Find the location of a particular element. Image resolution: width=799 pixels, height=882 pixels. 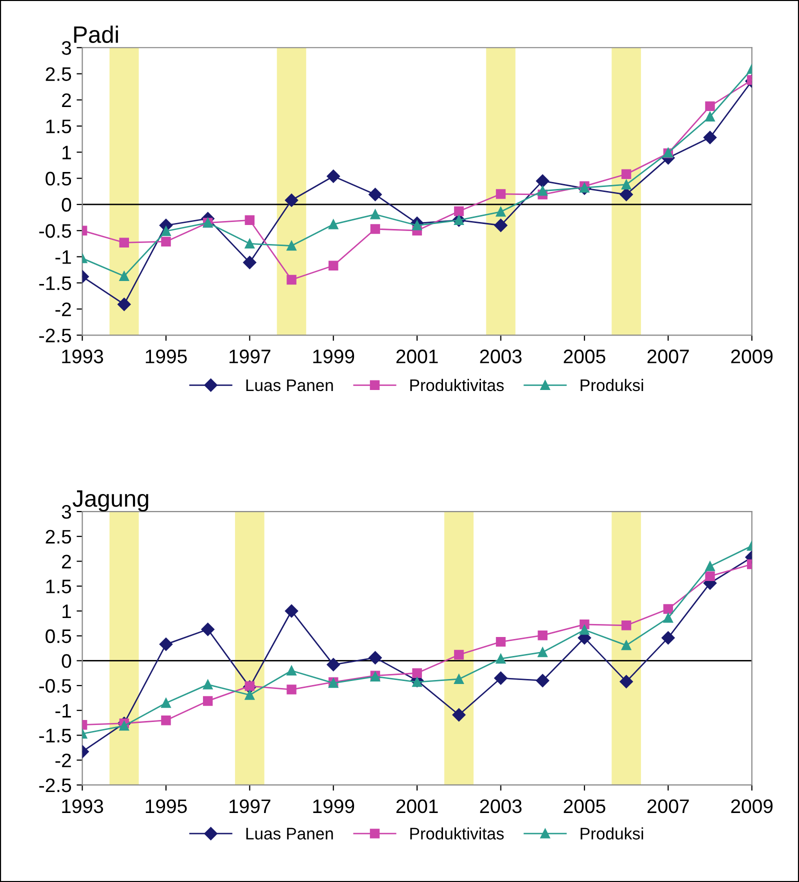

chart-title: Padi is located at coordinates (96, 34).